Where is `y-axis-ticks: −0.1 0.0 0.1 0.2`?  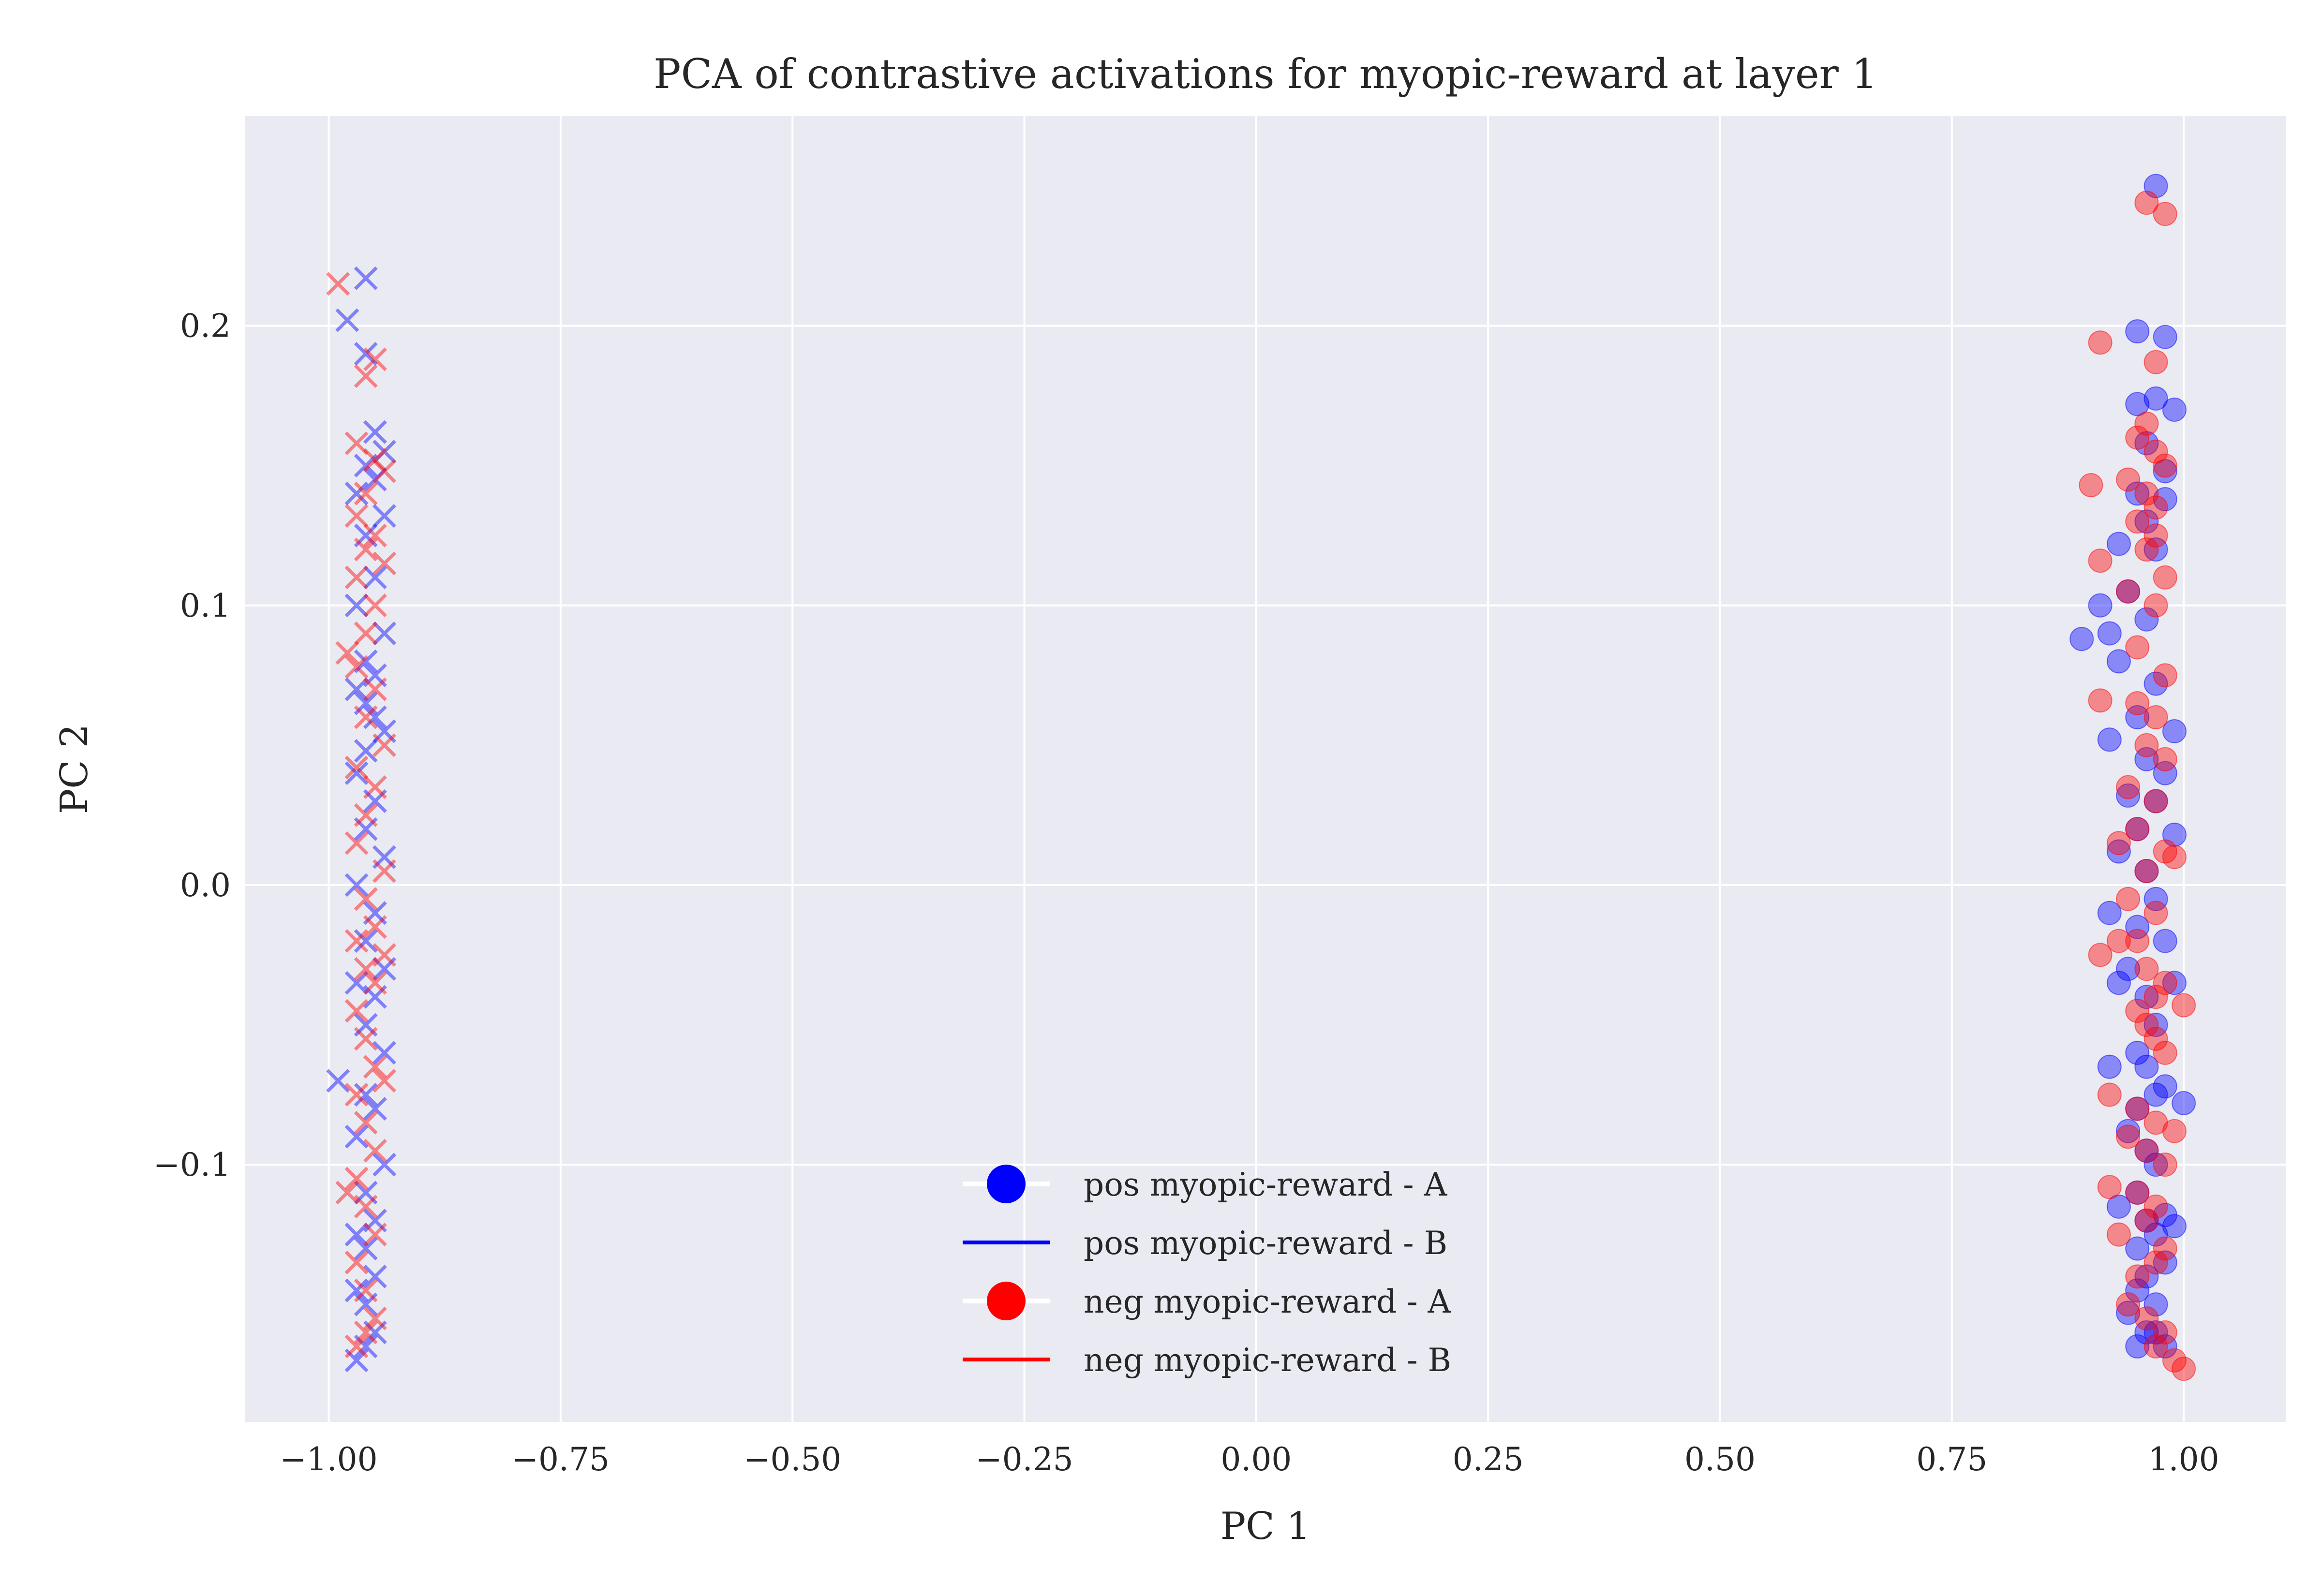
y-axis-ticks: −0.1 0.0 0.1 0.2 is located at coordinates (192, 745).